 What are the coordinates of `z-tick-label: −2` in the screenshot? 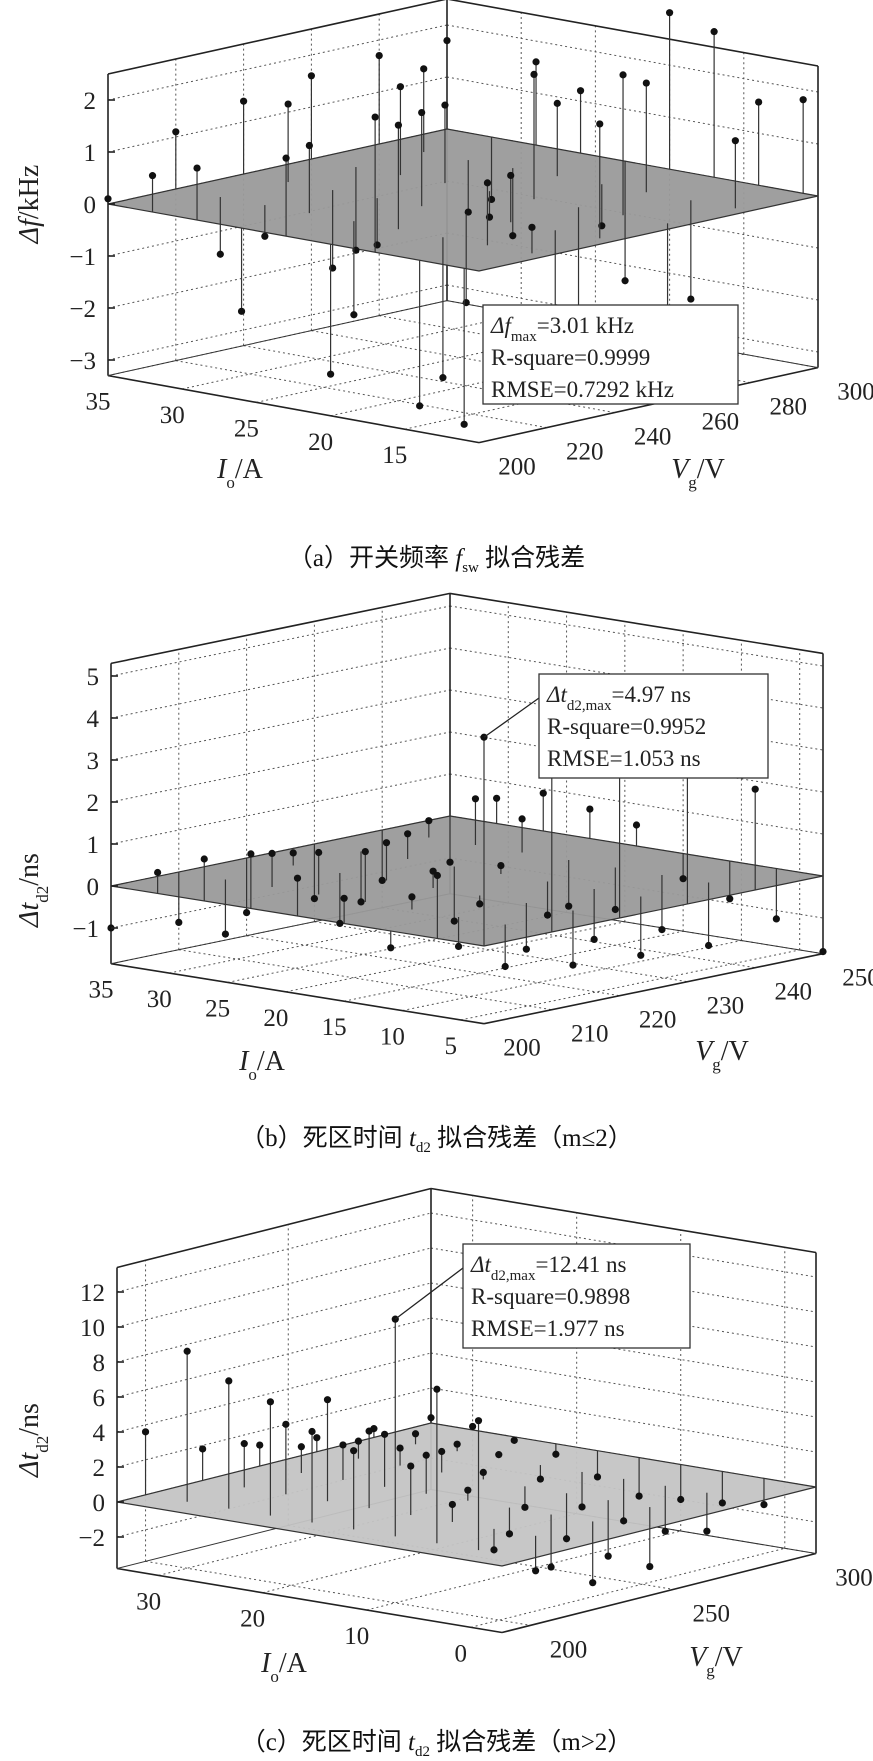 It's located at (82, 309).